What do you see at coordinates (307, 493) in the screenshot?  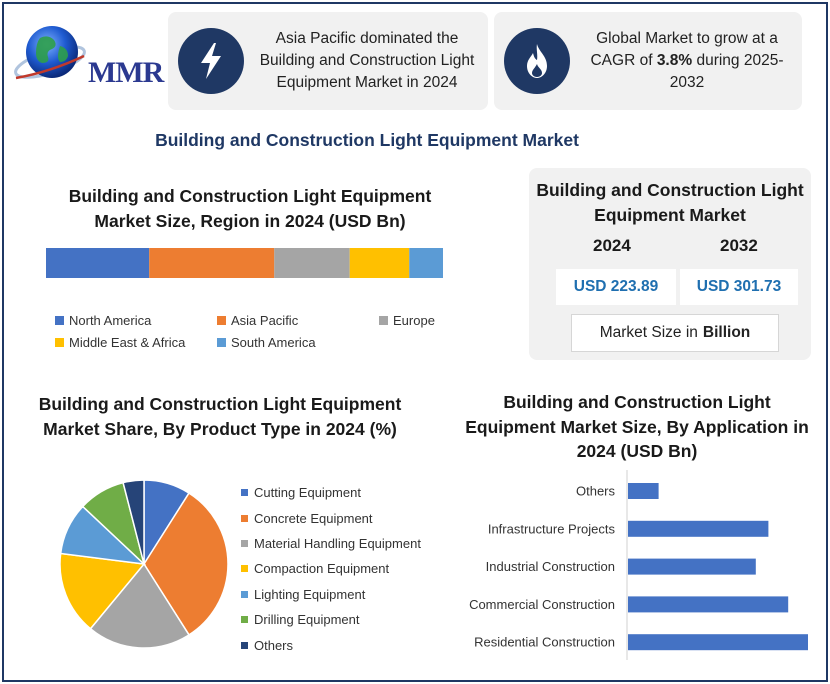 I see `legend-label: Cutting Equipment` at bounding box center [307, 493].